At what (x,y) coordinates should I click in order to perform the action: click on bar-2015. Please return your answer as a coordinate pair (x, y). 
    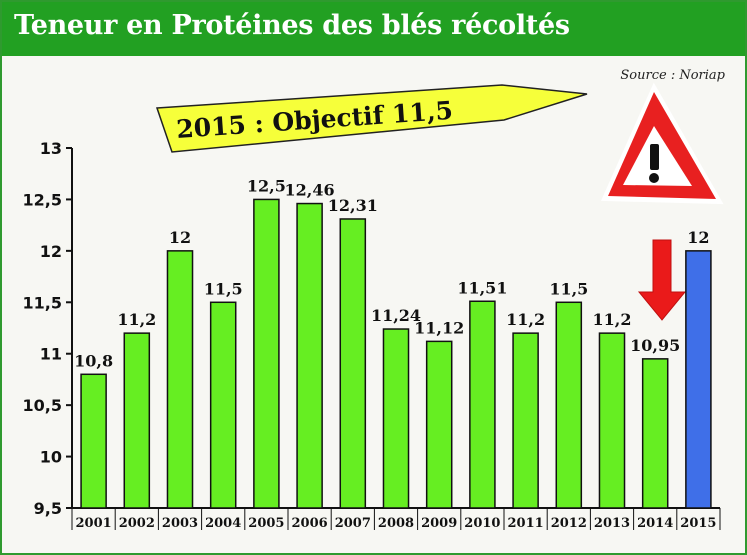
    Looking at the image, I should click on (698, 379).